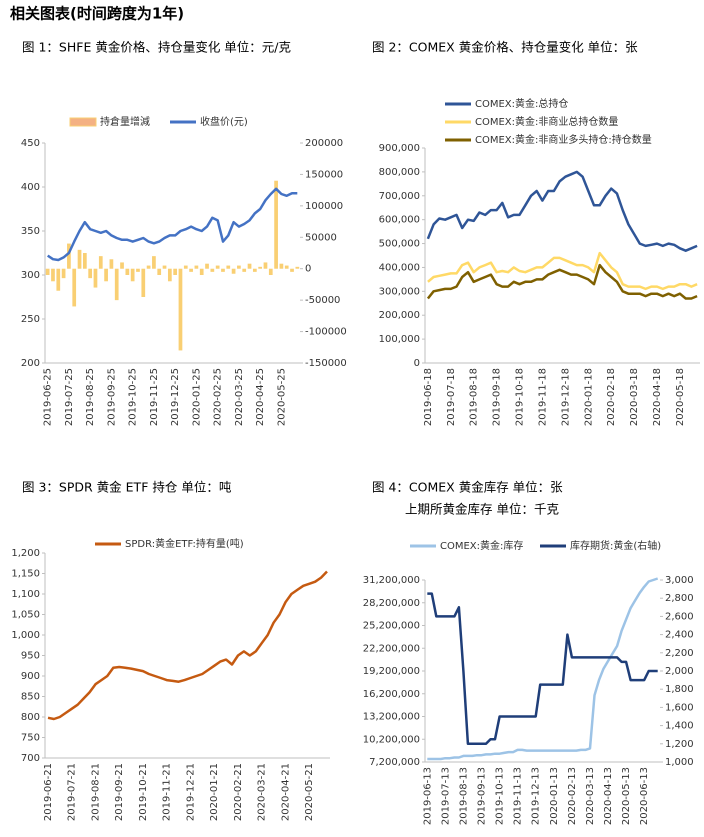 This screenshot has height=837, width=704. I want to click on x-tick-label: 2019-09-18, so click(497, 397).